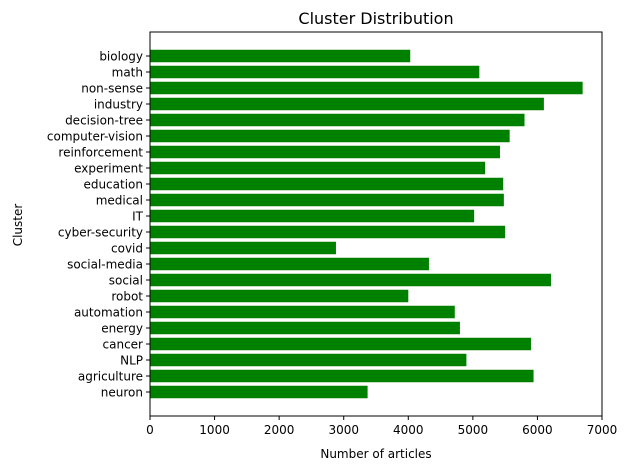 Image resolution: width=630 pixels, height=474 pixels. I want to click on bar-non-sense, so click(366, 88).